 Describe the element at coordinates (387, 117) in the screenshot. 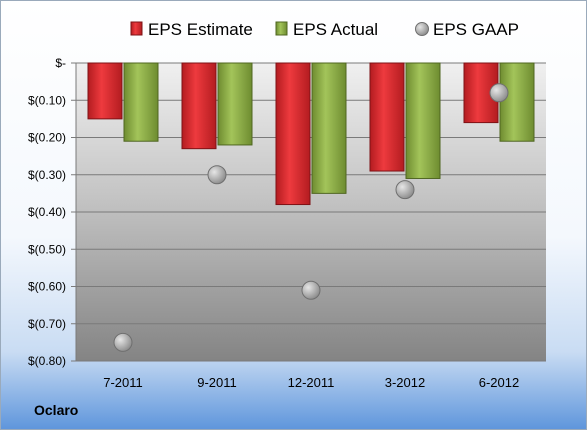

I see `bar-eps-estimate-3-2012` at that location.